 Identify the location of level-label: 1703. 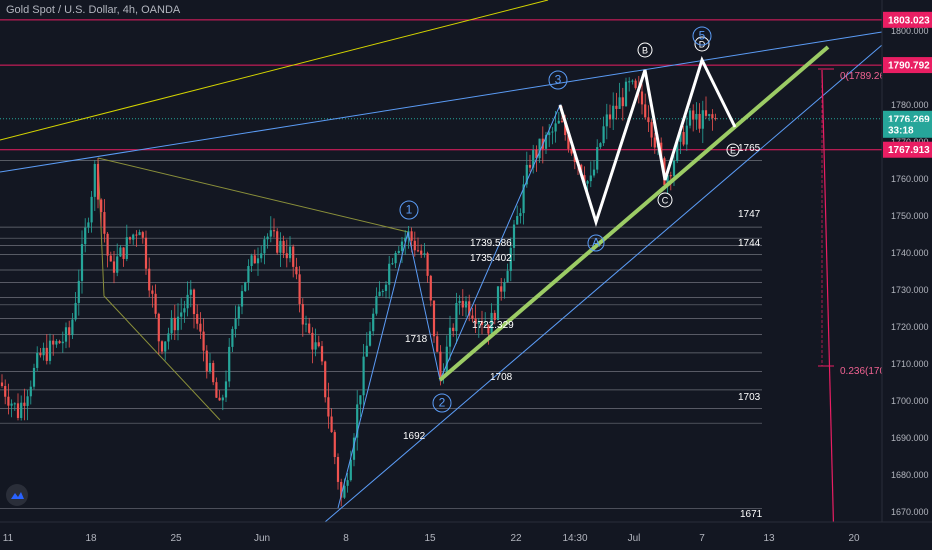
(749, 397).